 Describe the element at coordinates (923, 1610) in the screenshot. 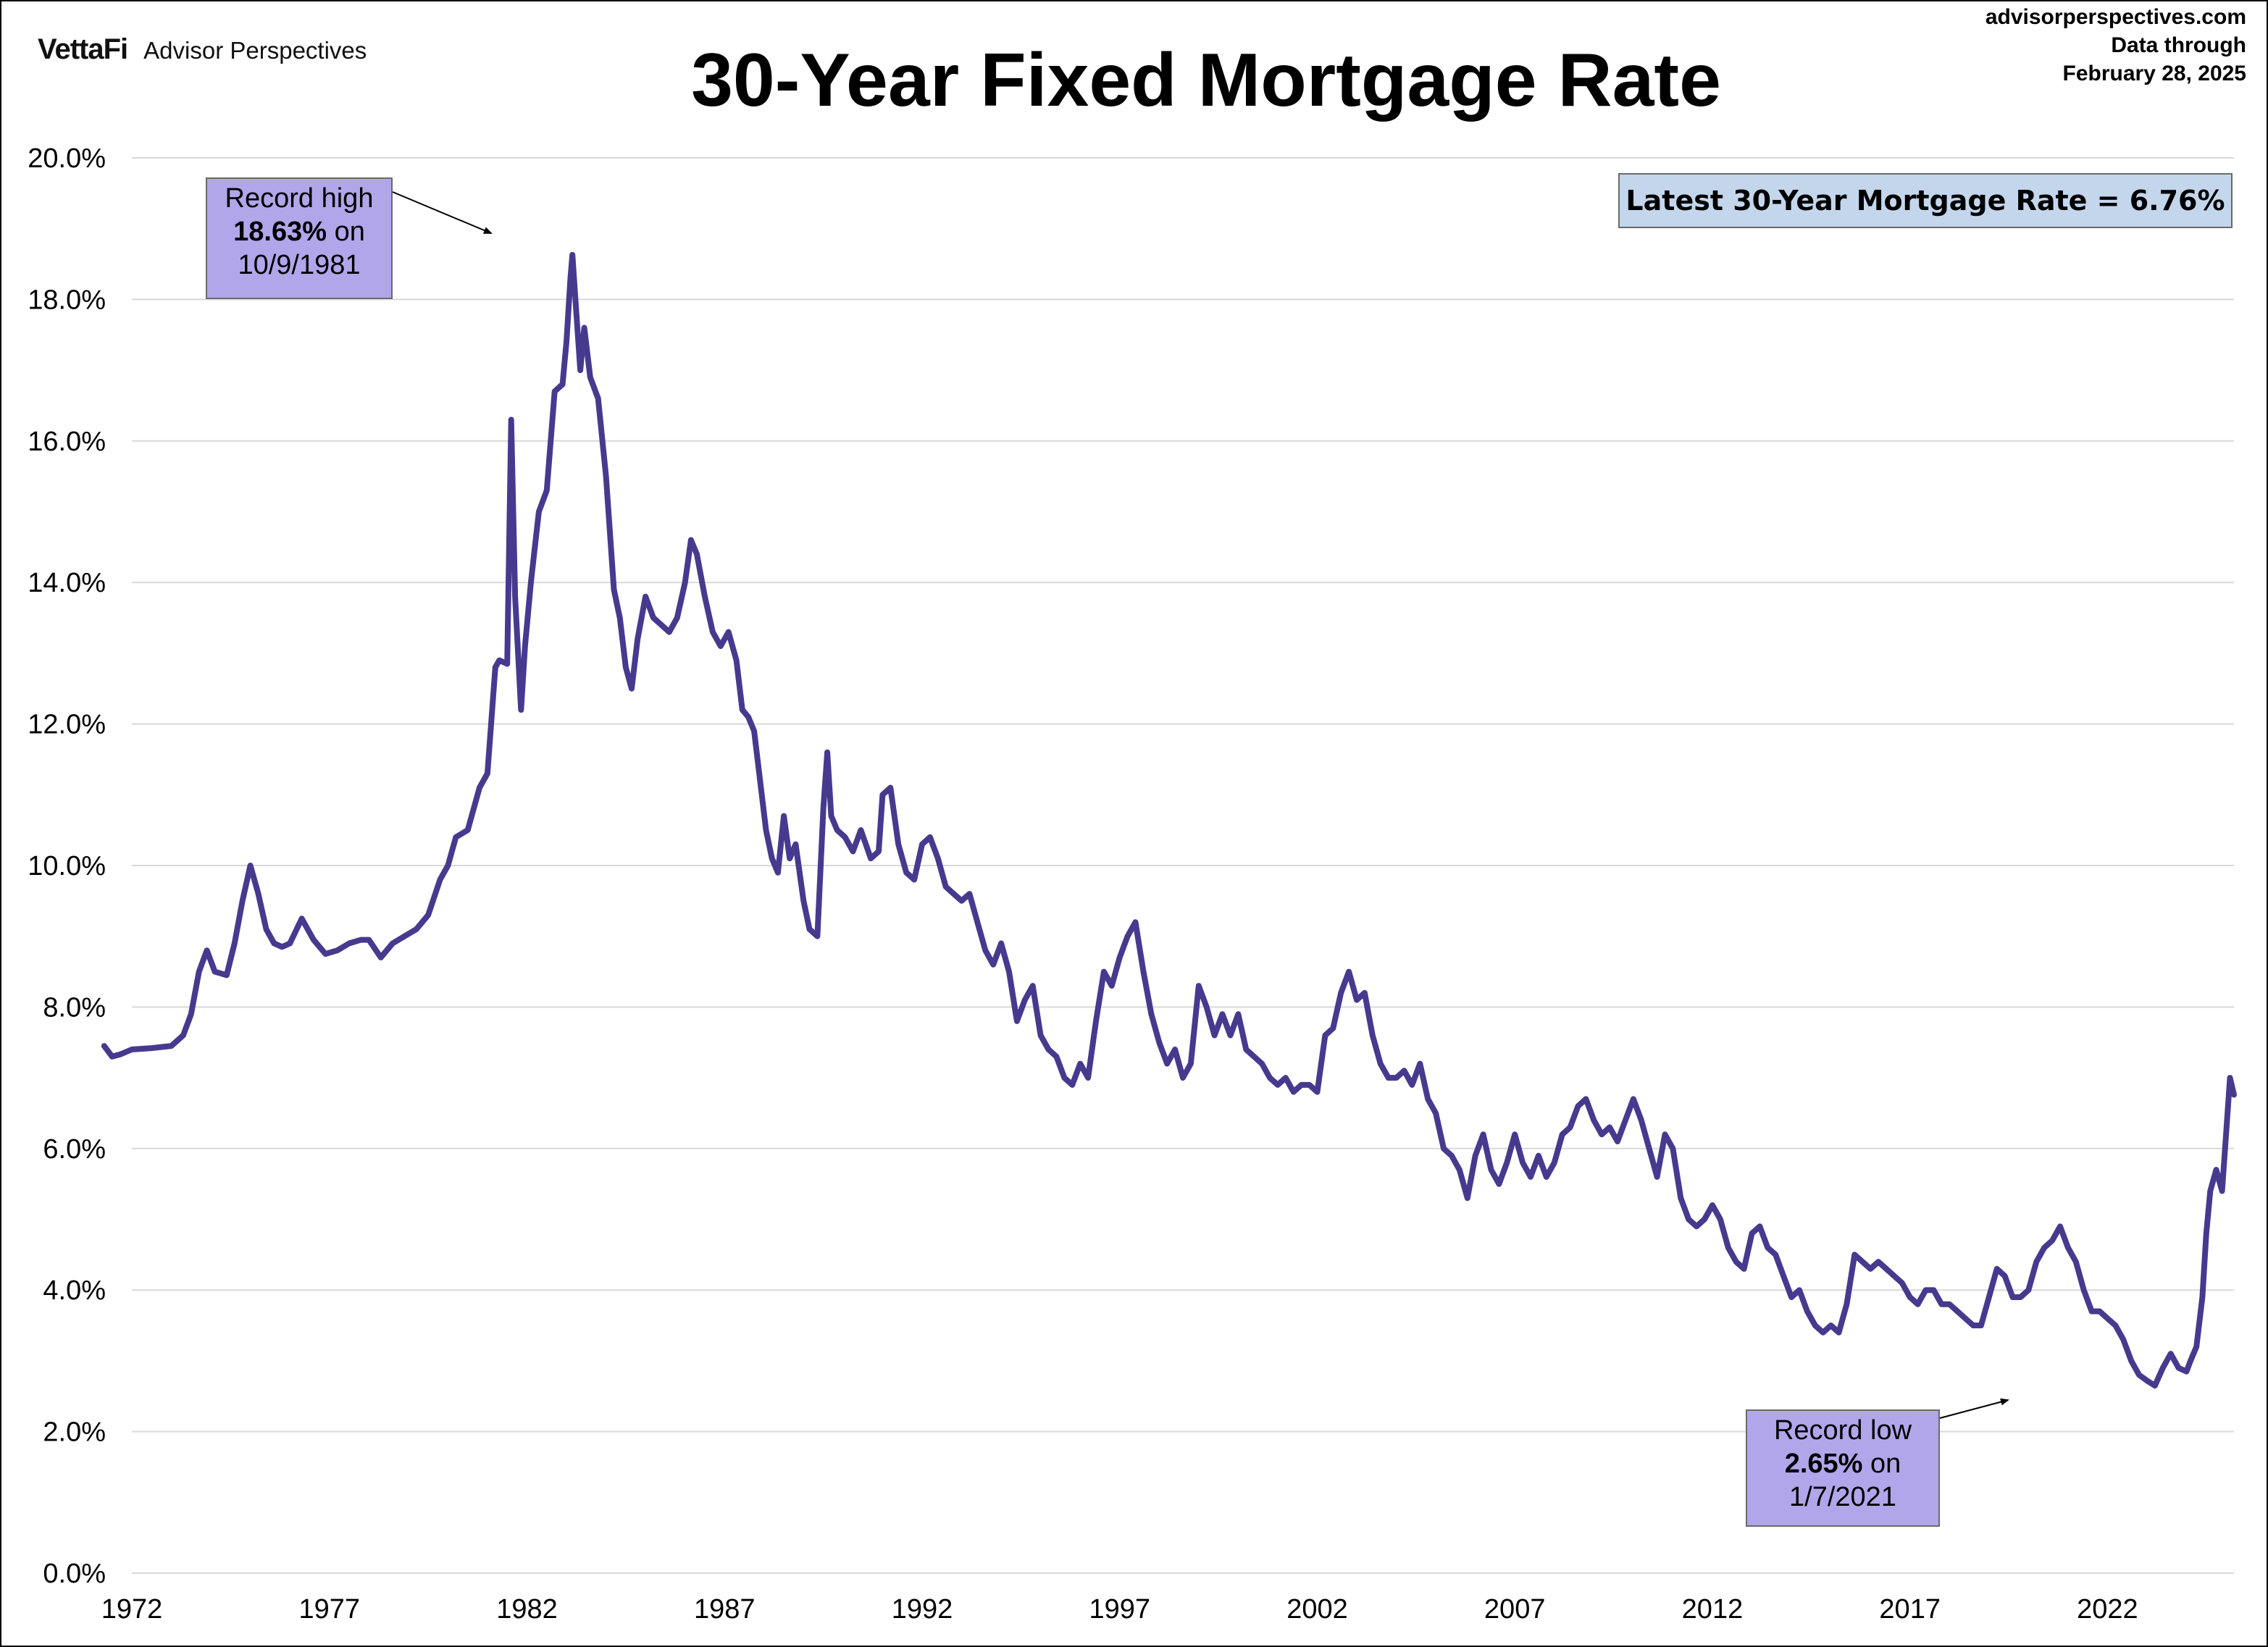

I see `x-tick-label: 1992` at that location.